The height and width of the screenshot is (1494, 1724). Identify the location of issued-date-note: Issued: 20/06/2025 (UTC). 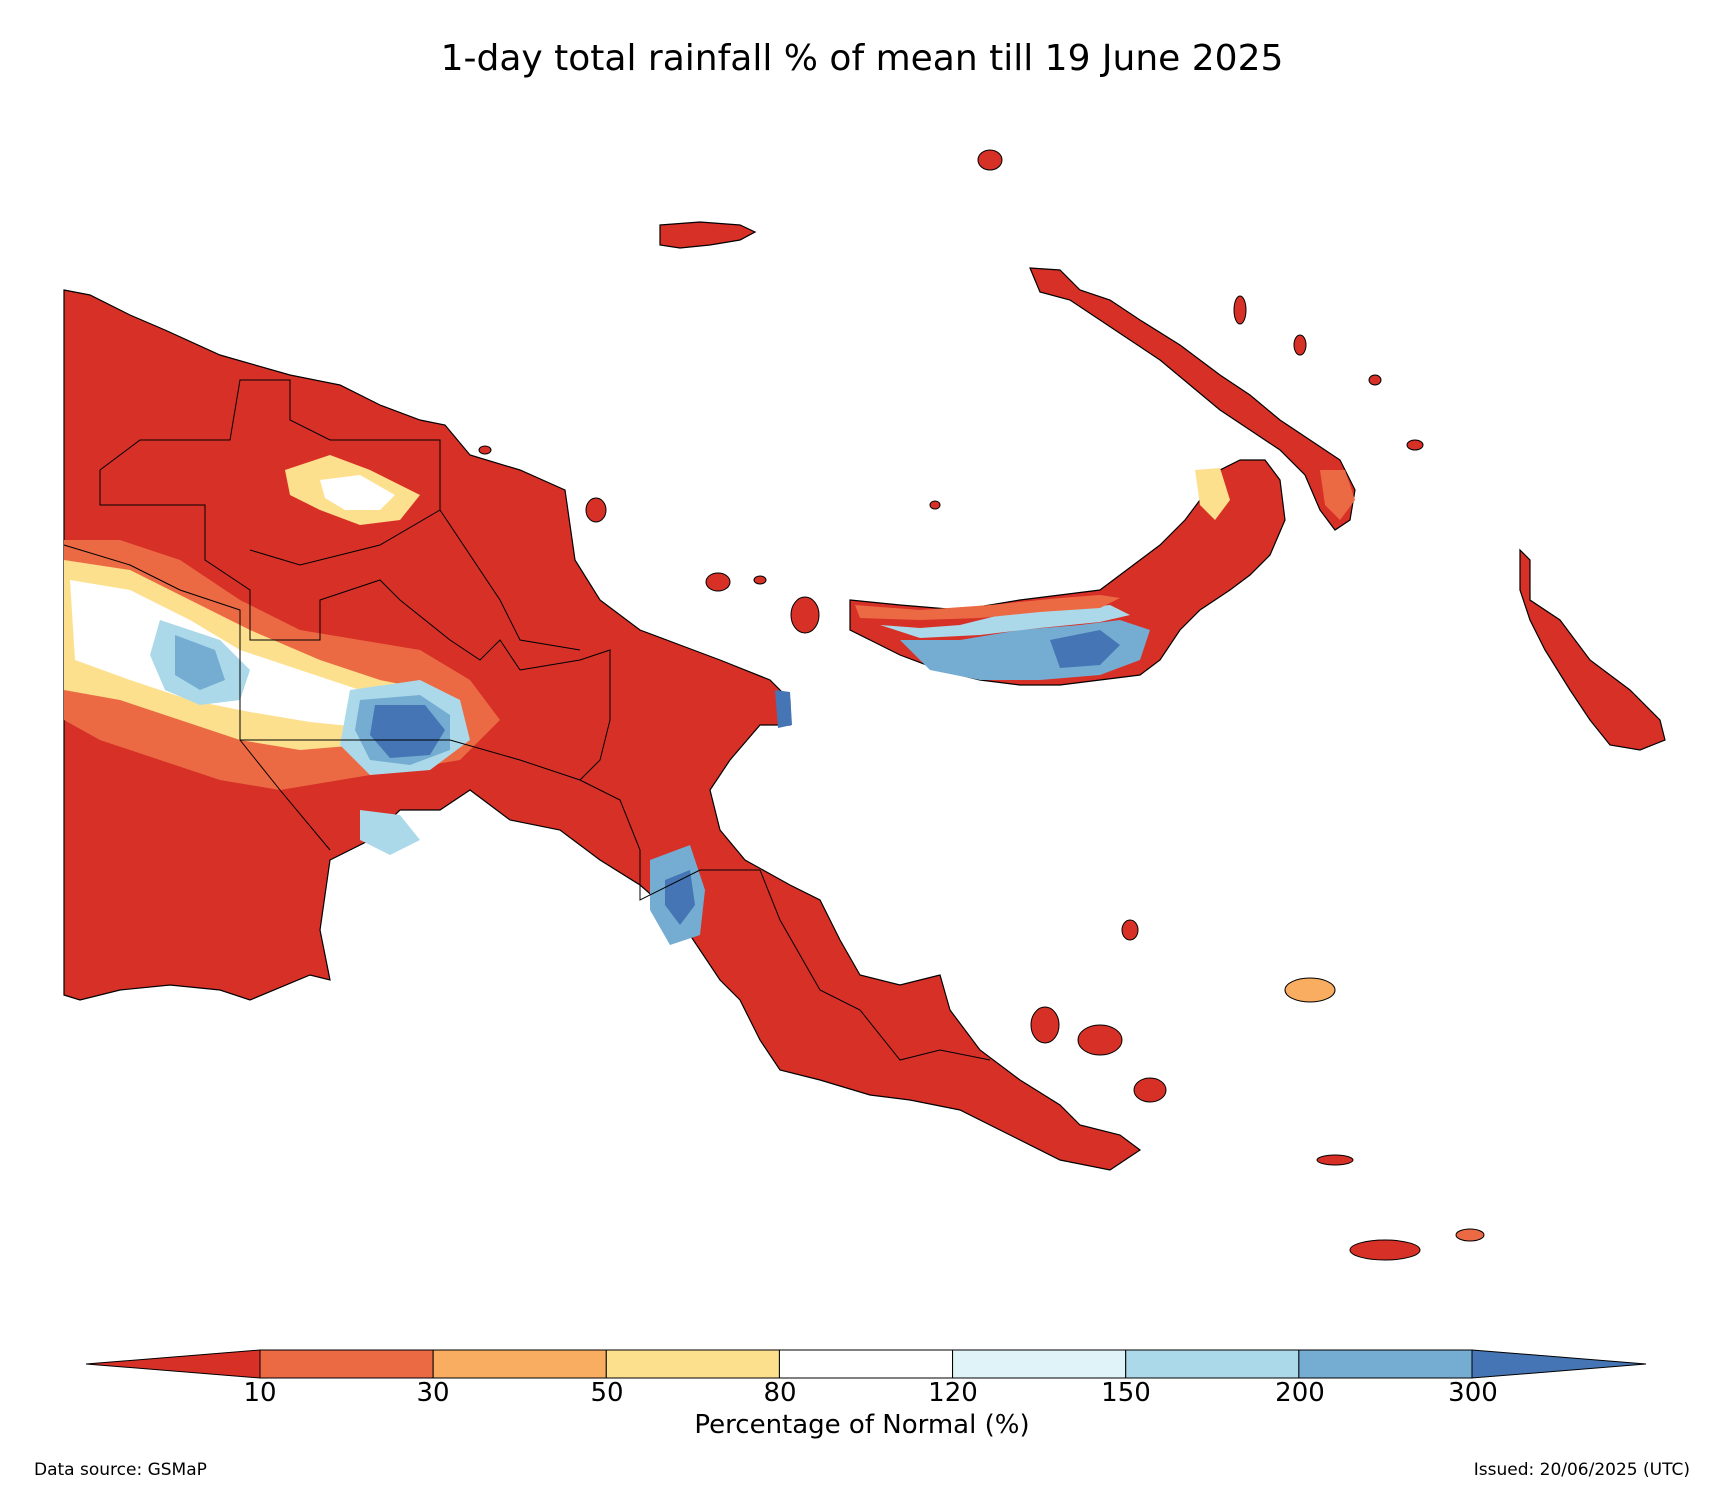
(1581, 1470).